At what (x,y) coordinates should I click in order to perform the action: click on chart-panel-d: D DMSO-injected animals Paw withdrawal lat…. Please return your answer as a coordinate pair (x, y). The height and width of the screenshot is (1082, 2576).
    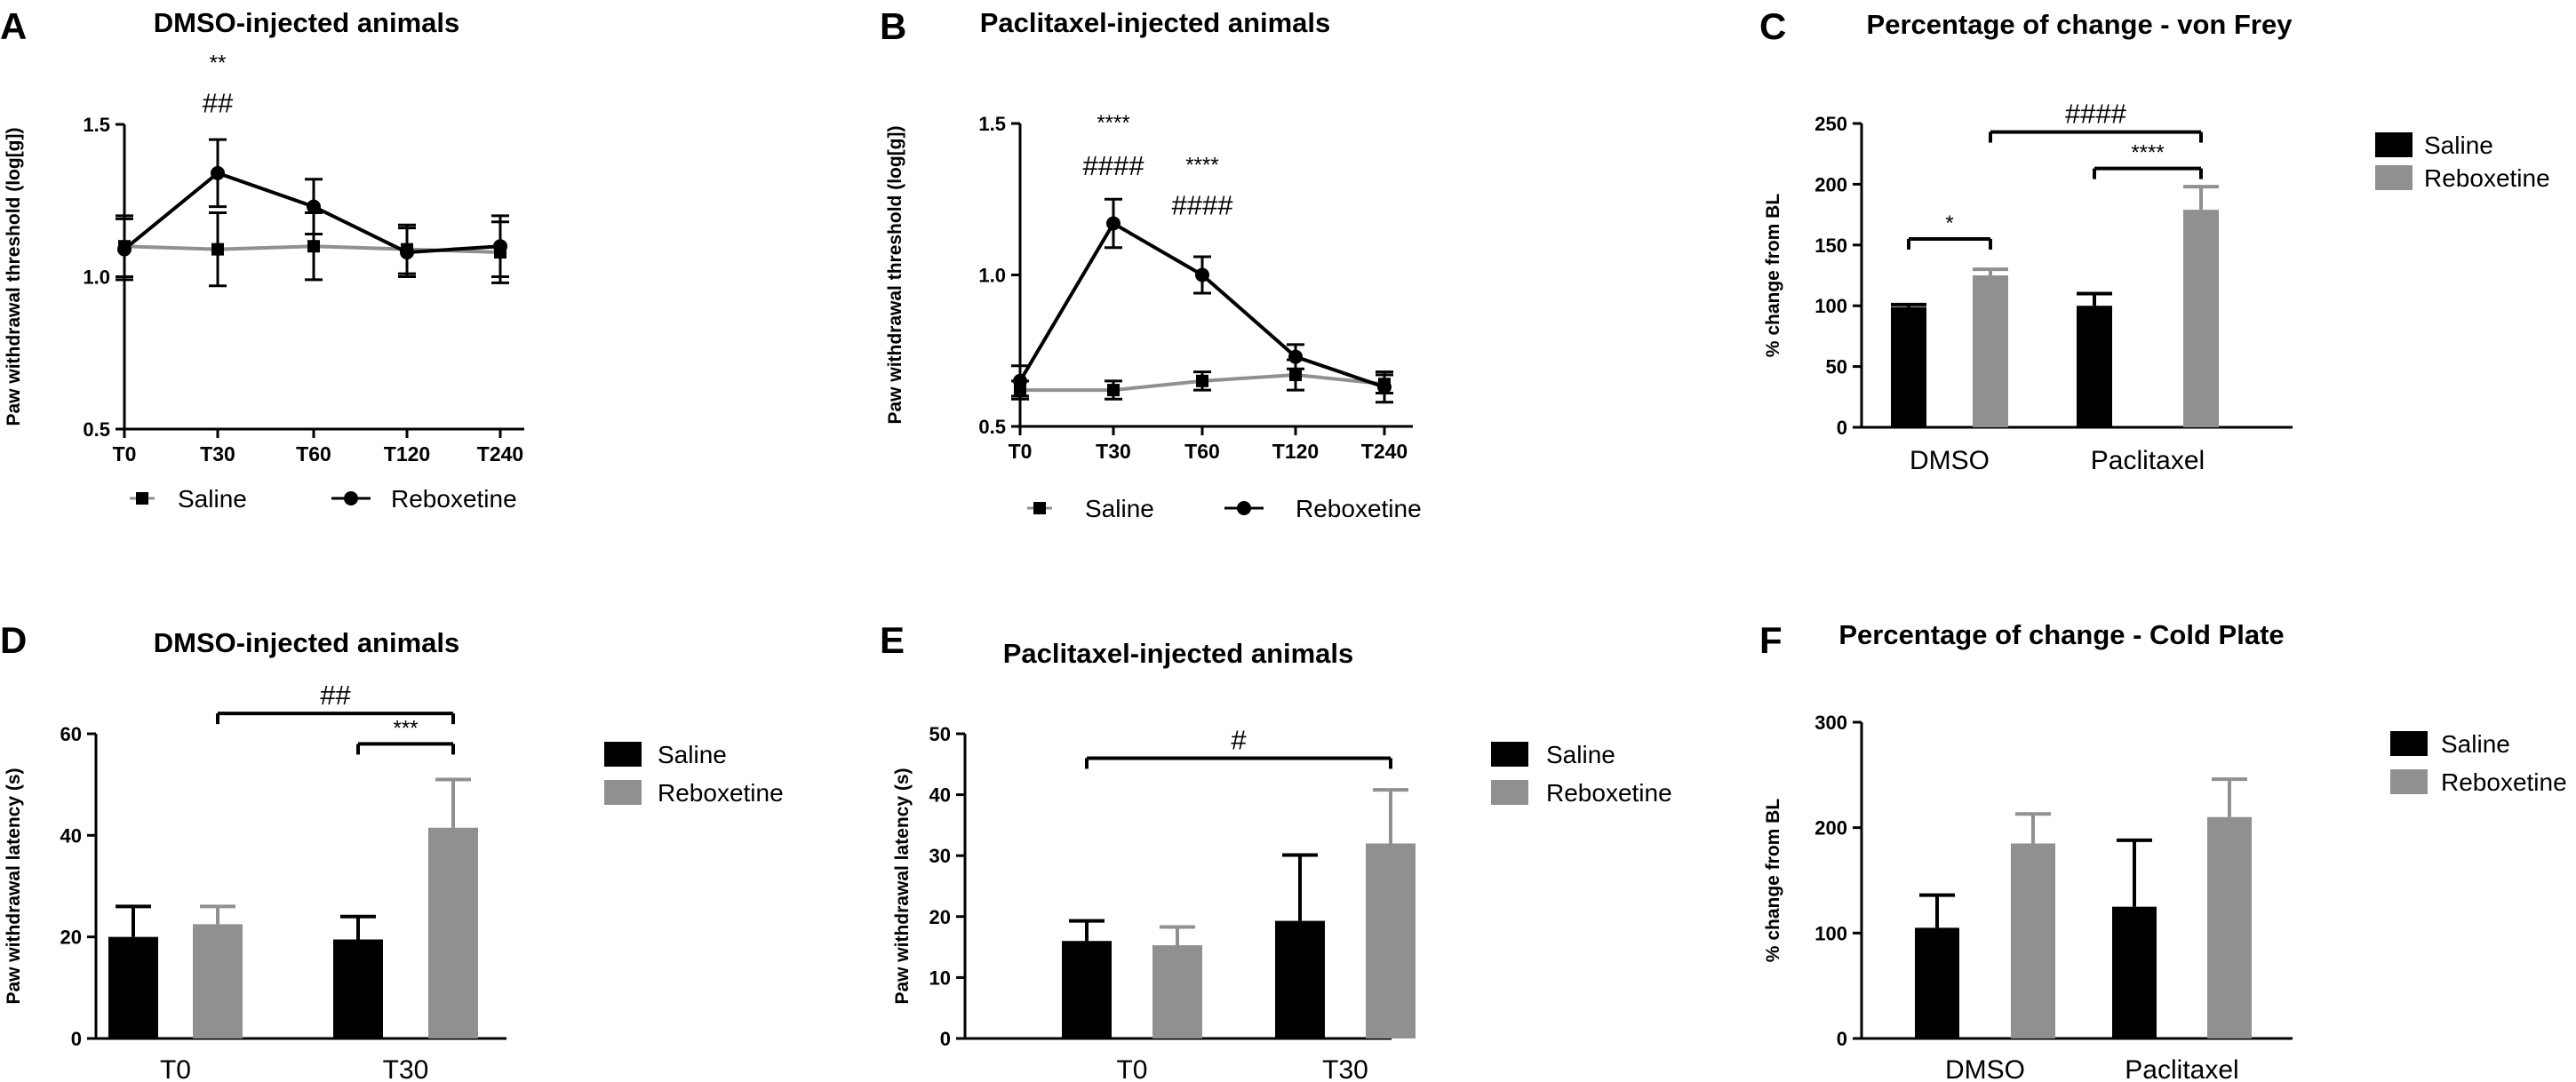
    Looking at the image, I should click on (392, 851).